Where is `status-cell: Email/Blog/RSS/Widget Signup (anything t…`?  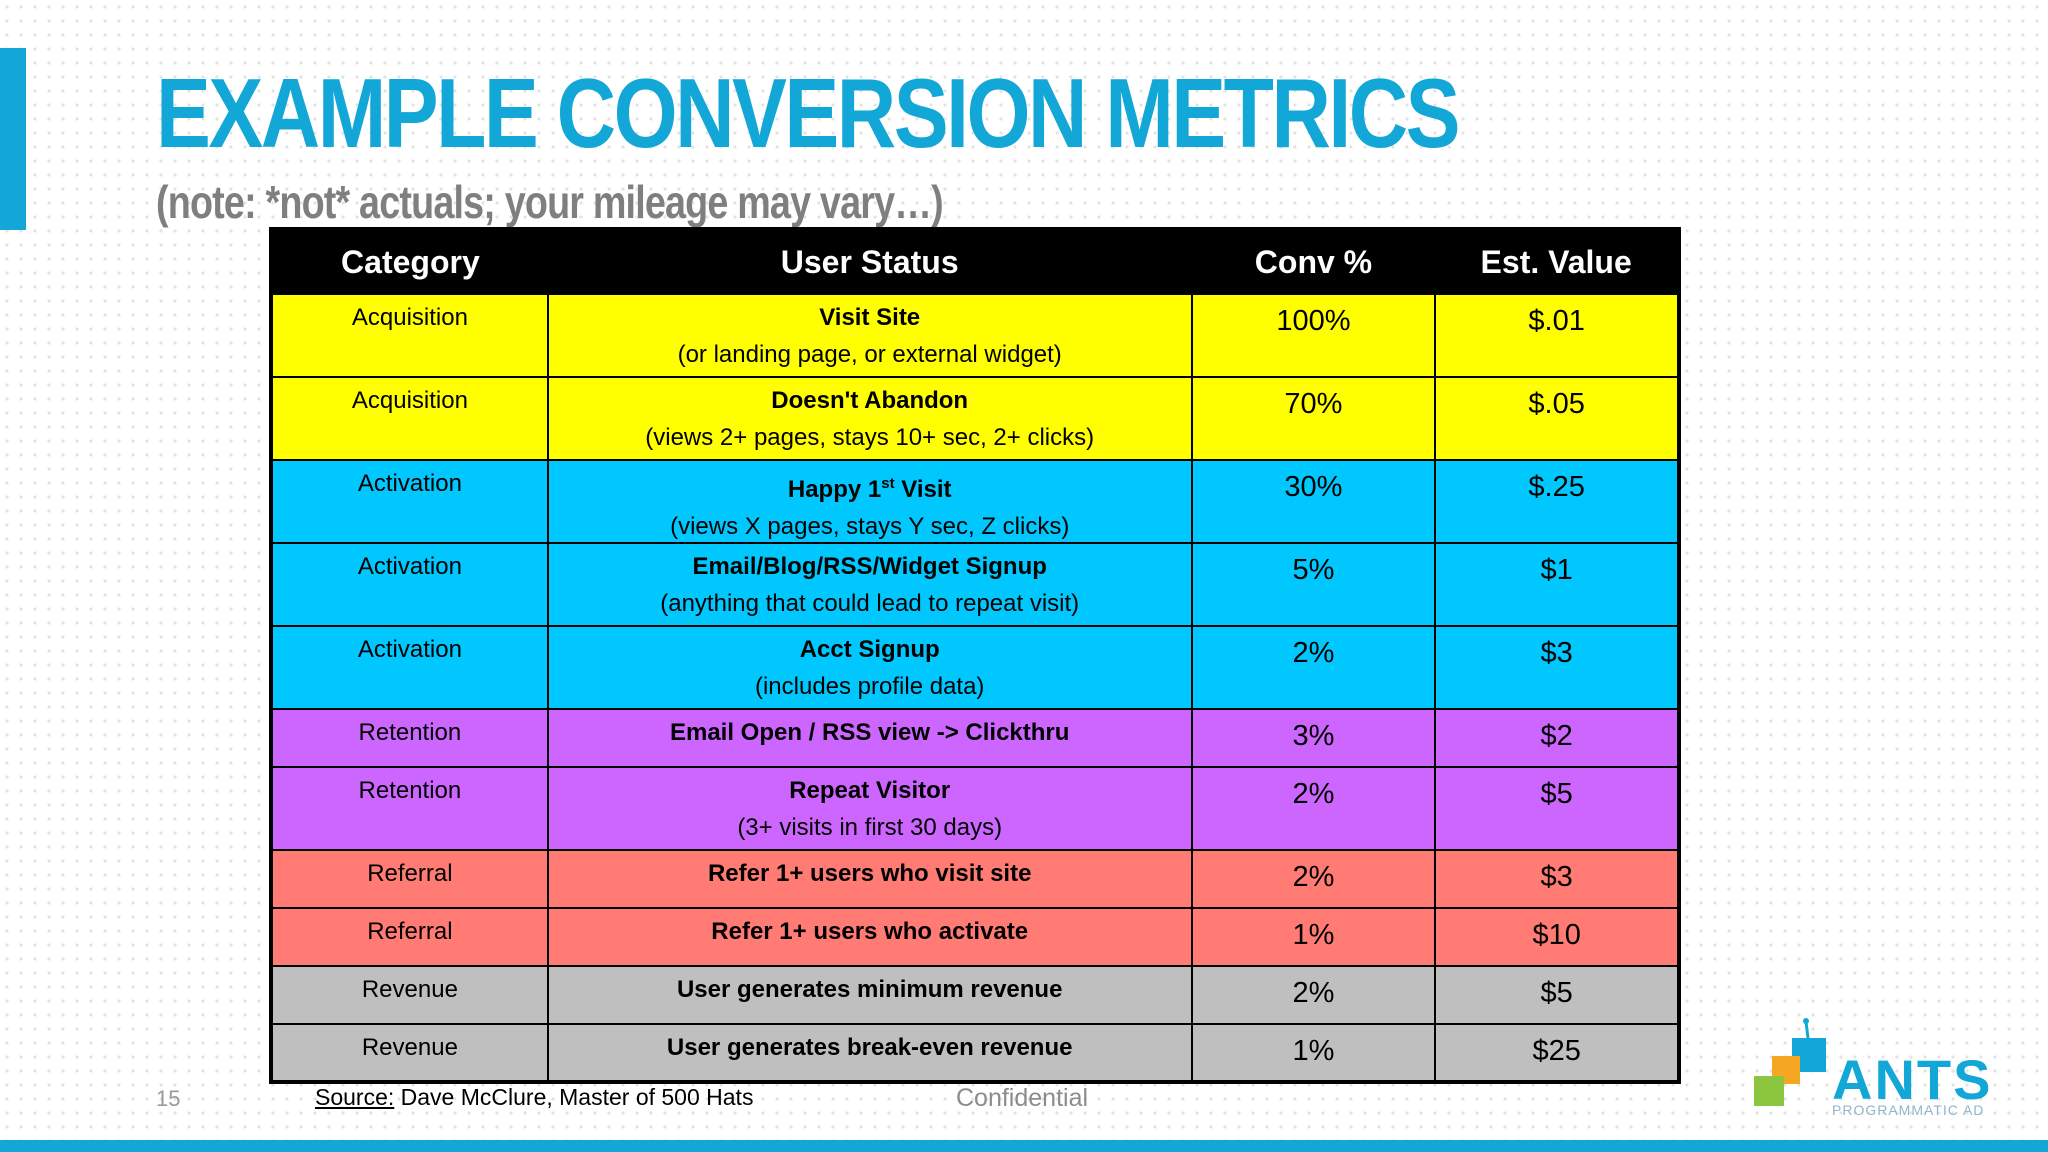 status-cell: Email/Blog/RSS/Widget Signup (anything t… is located at coordinates (869, 584).